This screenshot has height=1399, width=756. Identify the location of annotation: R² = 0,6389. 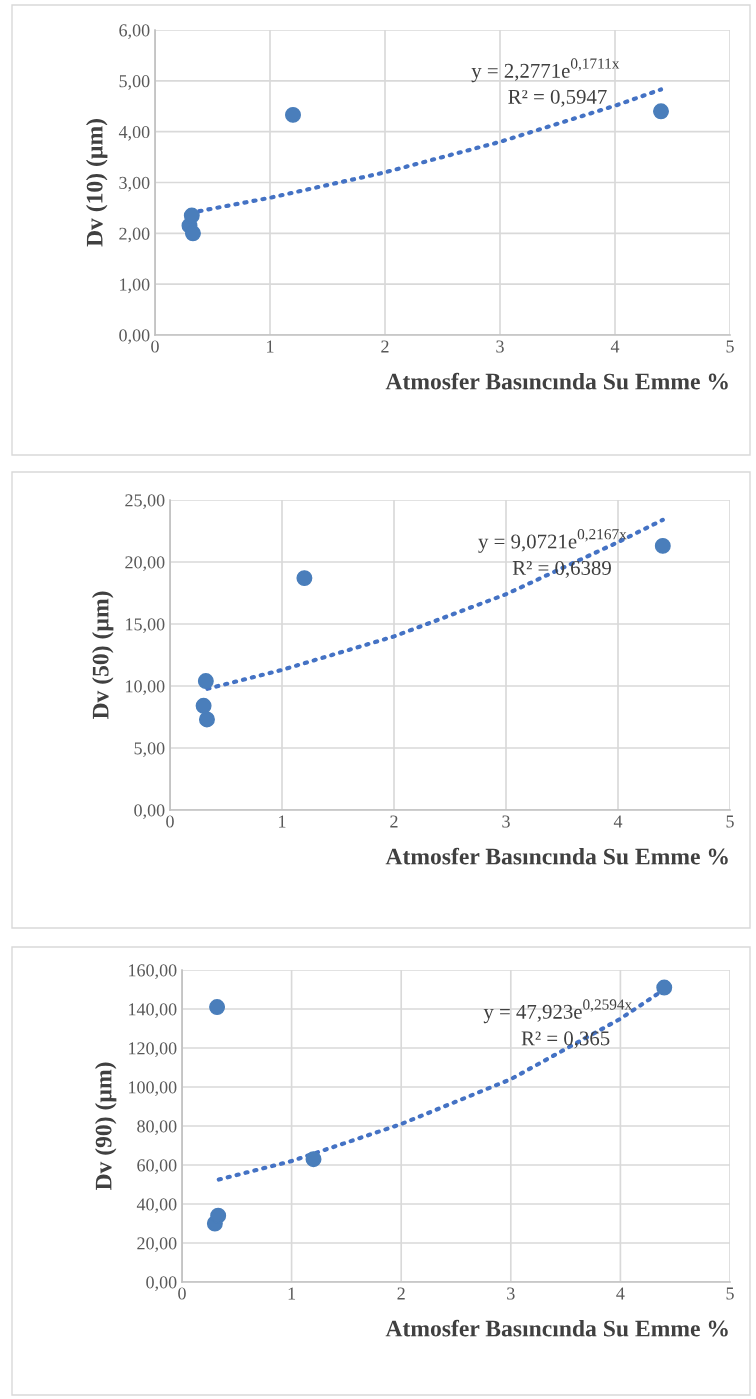
(561, 569).